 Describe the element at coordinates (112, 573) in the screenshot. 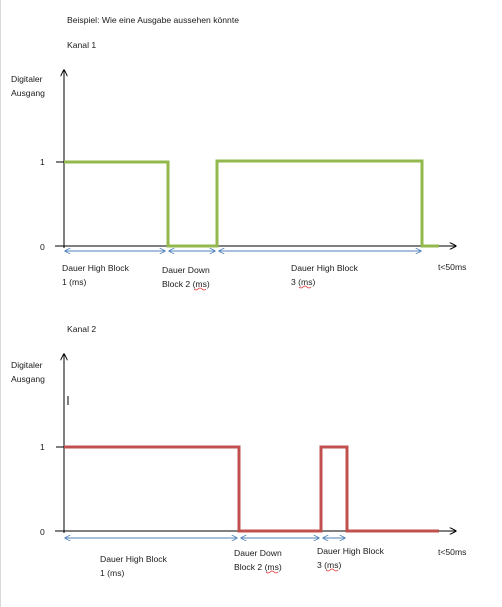

I see `channel-2-segment-1-label-line2: 1 (ms)` at that location.